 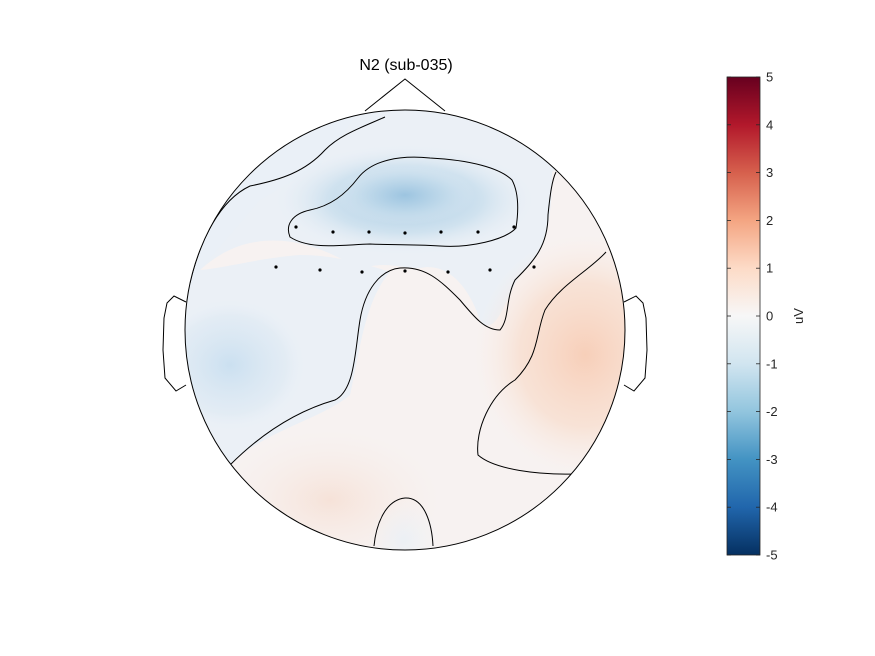 I want to click on region-left-temporal, so click(x=247, y=365).